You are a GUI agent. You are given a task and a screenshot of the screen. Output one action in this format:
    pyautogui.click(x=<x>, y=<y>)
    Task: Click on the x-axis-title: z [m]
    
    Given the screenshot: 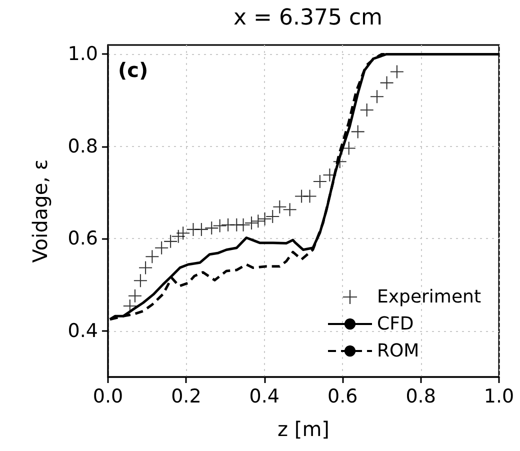 What is the action you would take?
    pyautogui.click(x=304, y=429)
    